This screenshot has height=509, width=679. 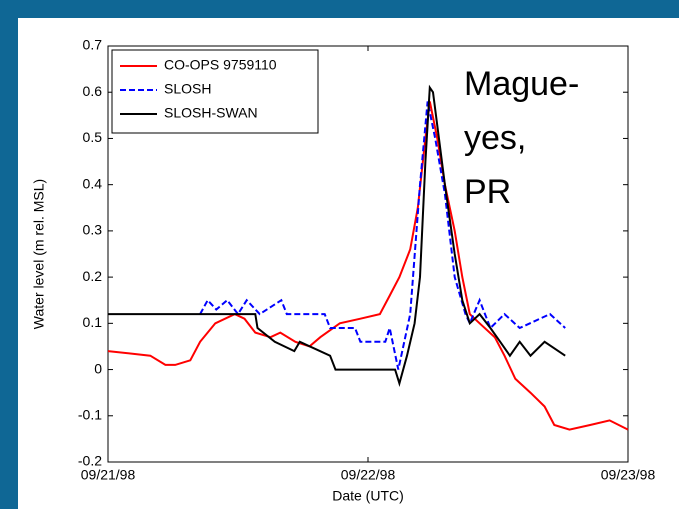 I want to click on y-tick-label: -0.1, so click(x=90, y=414).